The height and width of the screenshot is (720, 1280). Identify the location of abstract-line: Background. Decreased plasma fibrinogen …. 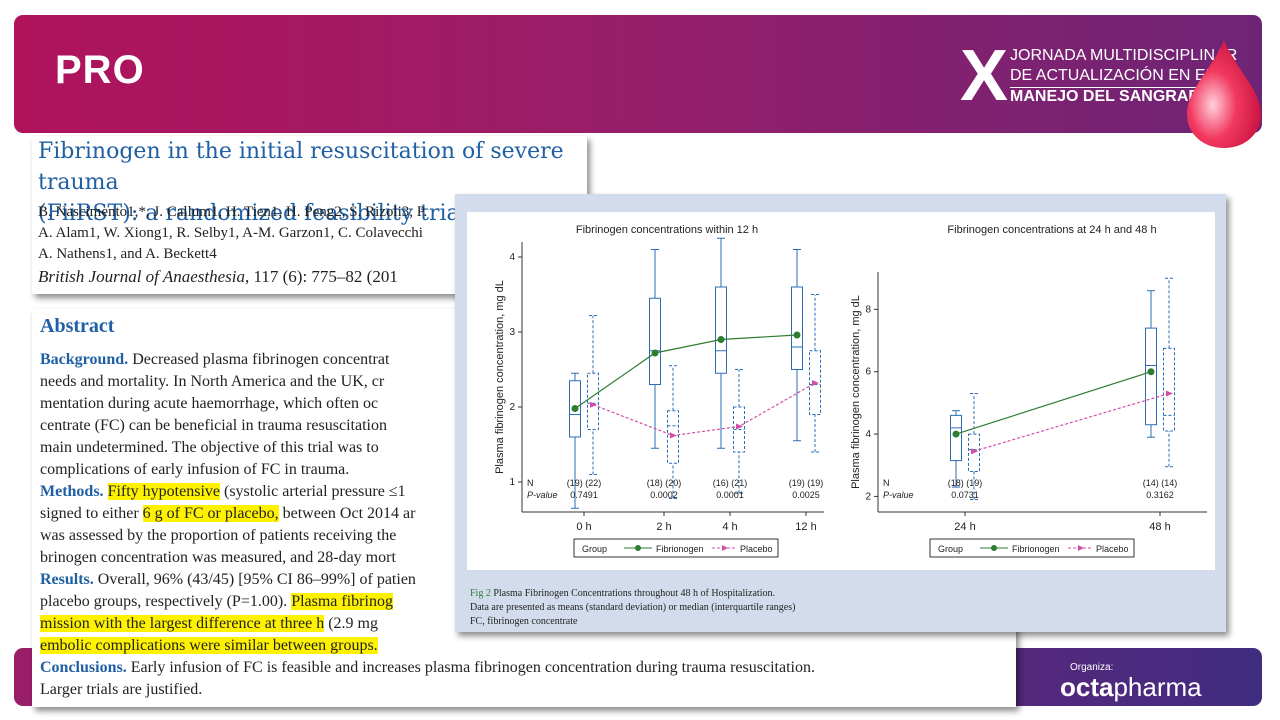
(215, 359).